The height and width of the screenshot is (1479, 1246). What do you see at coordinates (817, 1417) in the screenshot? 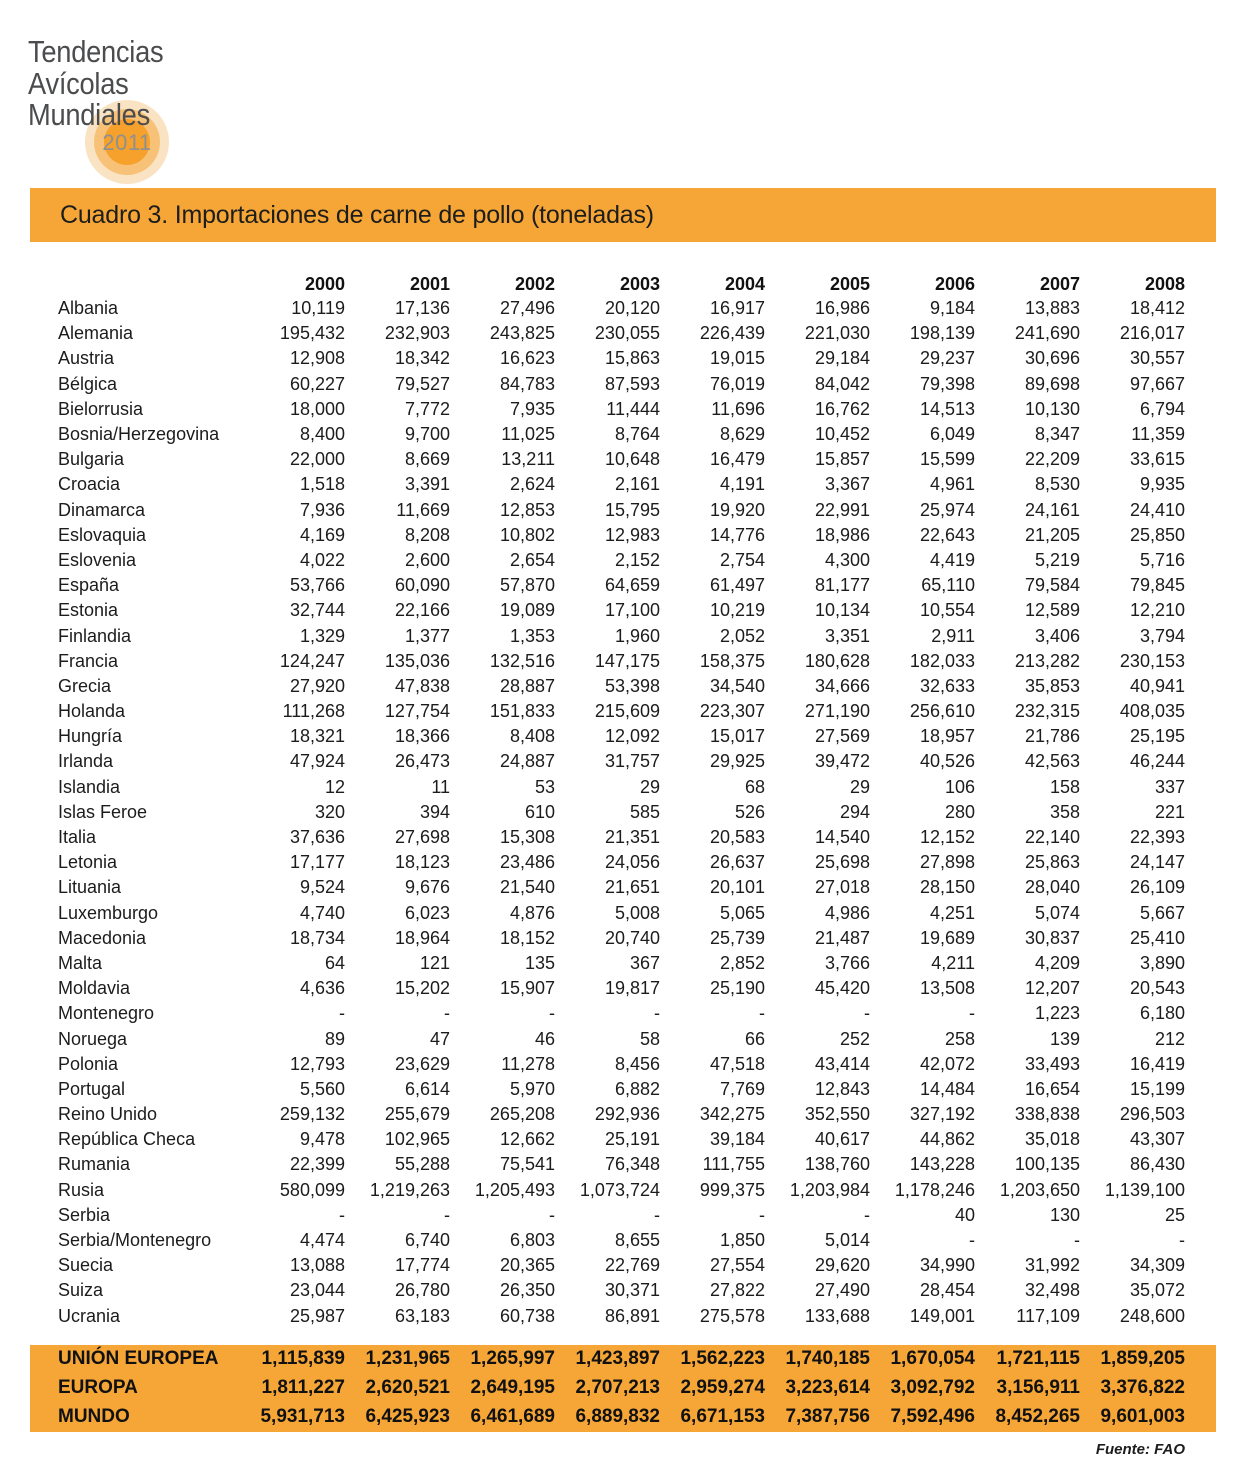
I see `summary-value-cell: 7,387,756` at bounding box center [817, 1417].